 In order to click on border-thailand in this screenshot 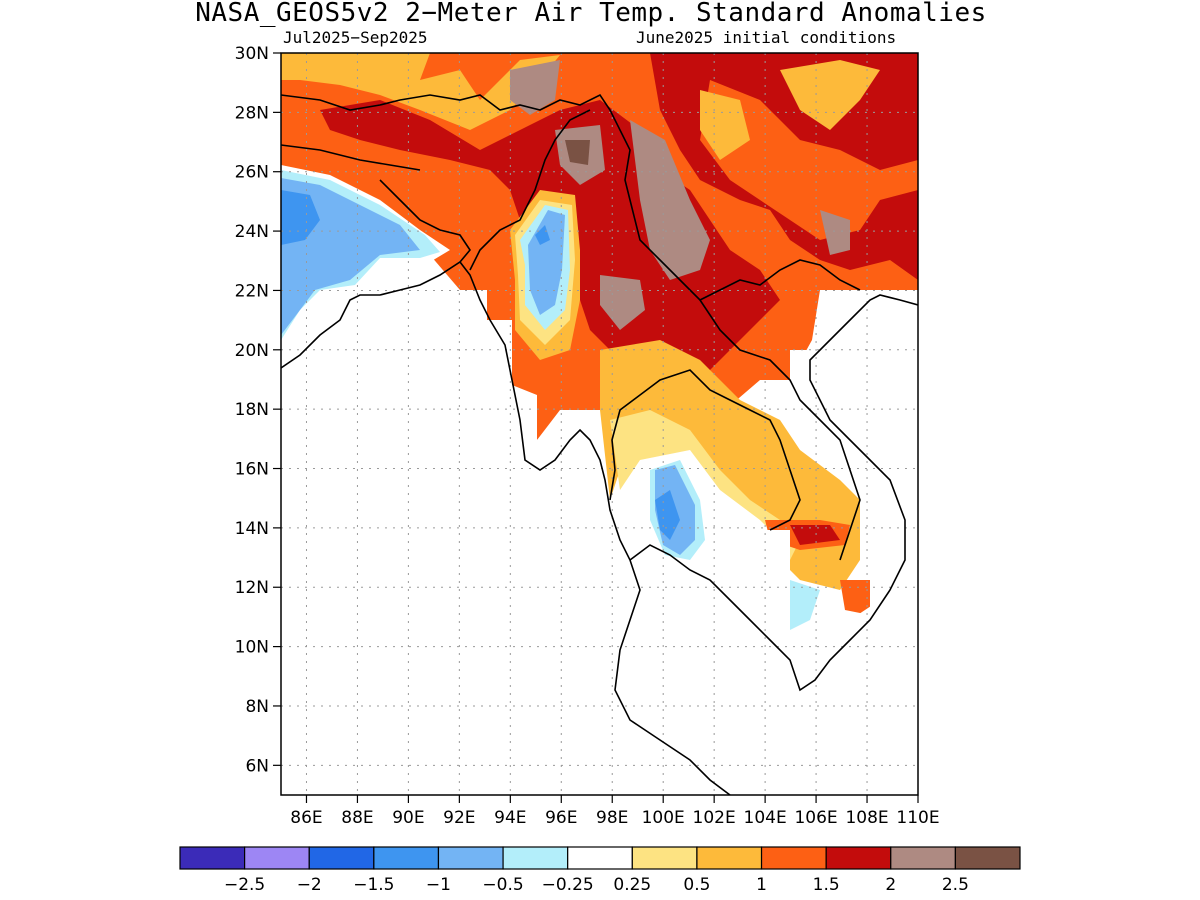, I will do `click(705, 450)`.